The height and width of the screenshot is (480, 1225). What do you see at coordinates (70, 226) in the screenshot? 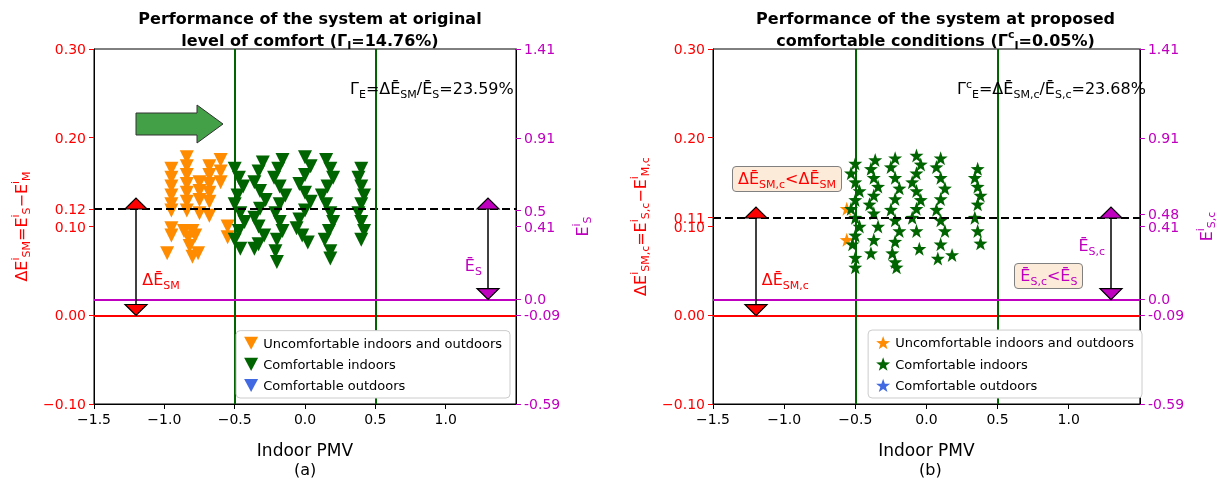
I see `y-tick-label: 0.10` at bounding box center [70, 226].